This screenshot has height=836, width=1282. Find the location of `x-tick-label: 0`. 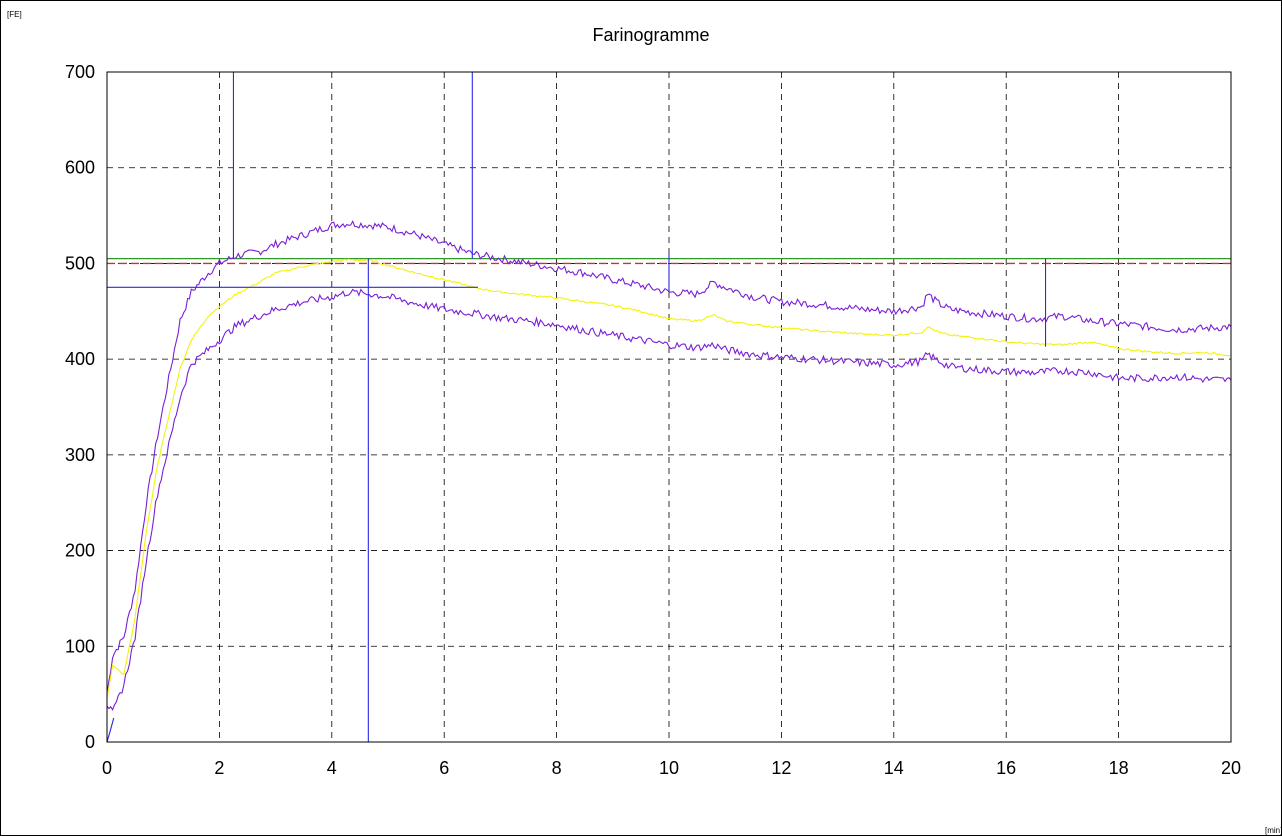

x-tick-label: 0 is located at coordinates (107, 768).